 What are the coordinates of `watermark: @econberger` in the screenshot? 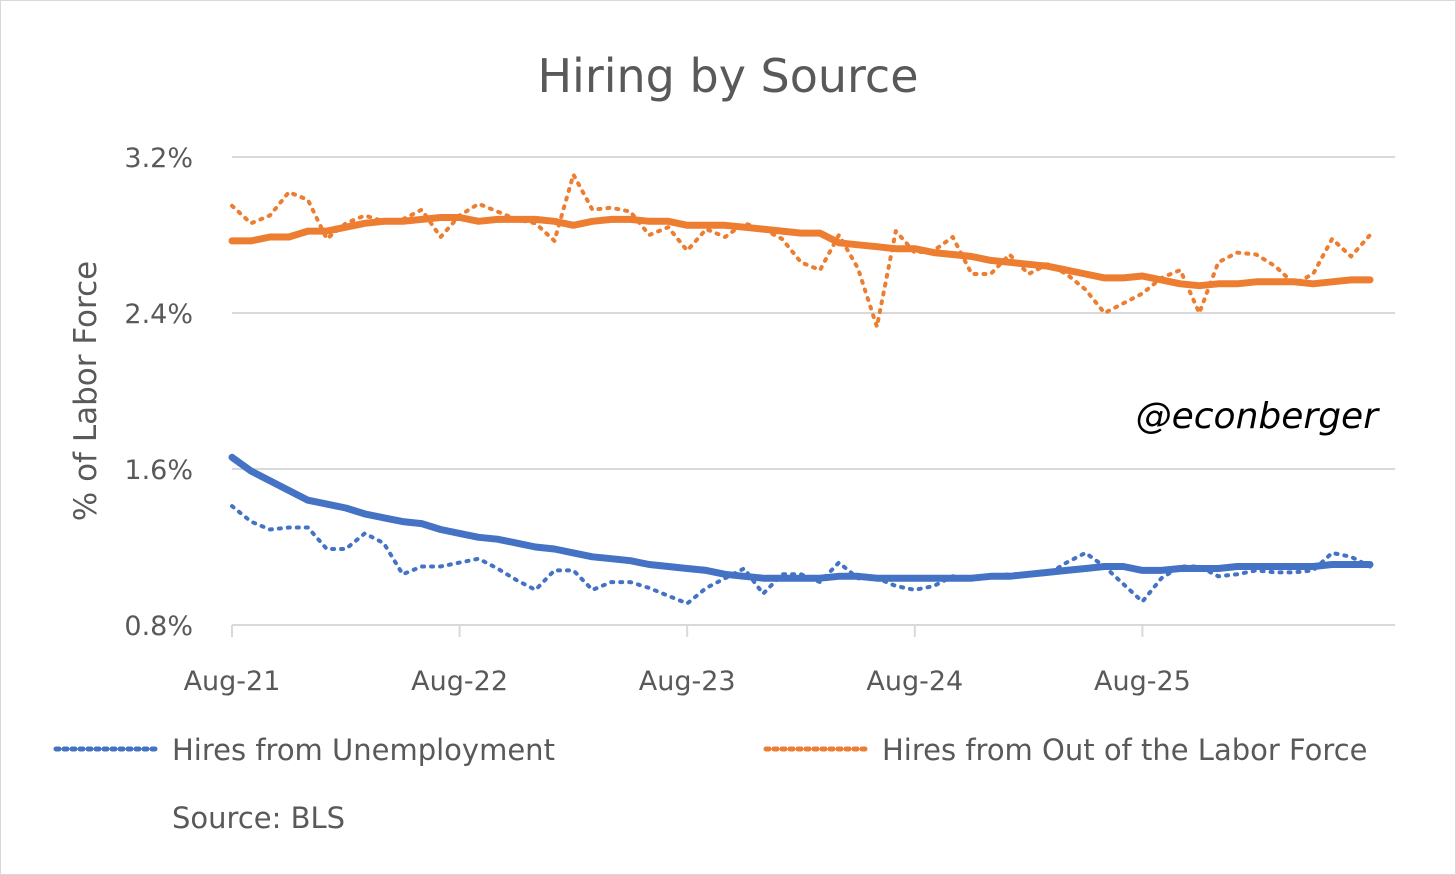 It's located at (1258, 416).